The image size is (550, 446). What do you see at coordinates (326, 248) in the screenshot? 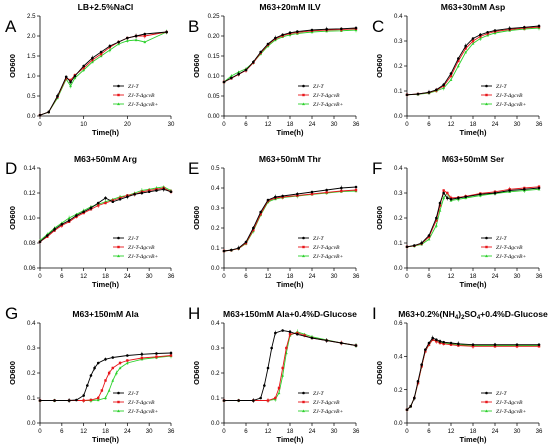
I see `legend-label: ZJ-T-ΔgcvB` at bounding box center [326, 248].